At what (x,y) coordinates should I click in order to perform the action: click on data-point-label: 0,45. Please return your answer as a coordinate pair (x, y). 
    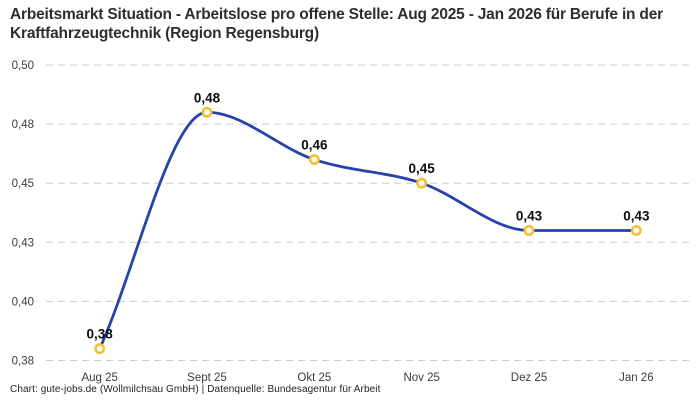
    Looking at the image, I should click on (422, 168).